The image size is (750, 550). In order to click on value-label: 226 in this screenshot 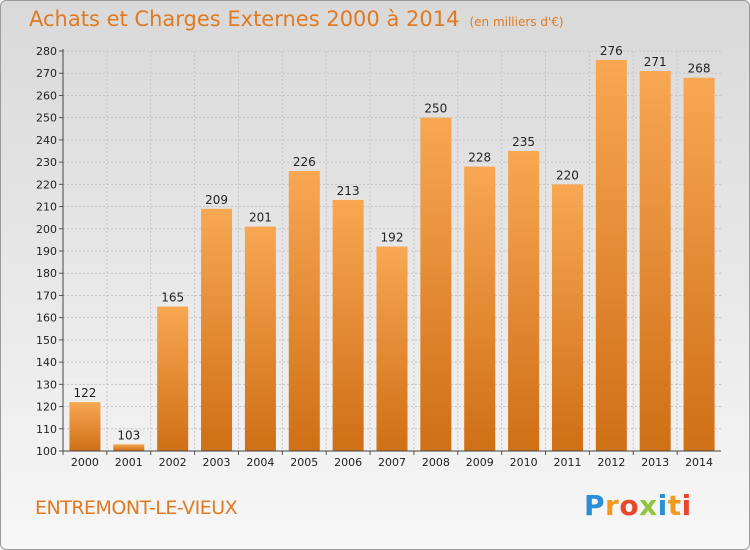, I will do `click(304, 162)`.